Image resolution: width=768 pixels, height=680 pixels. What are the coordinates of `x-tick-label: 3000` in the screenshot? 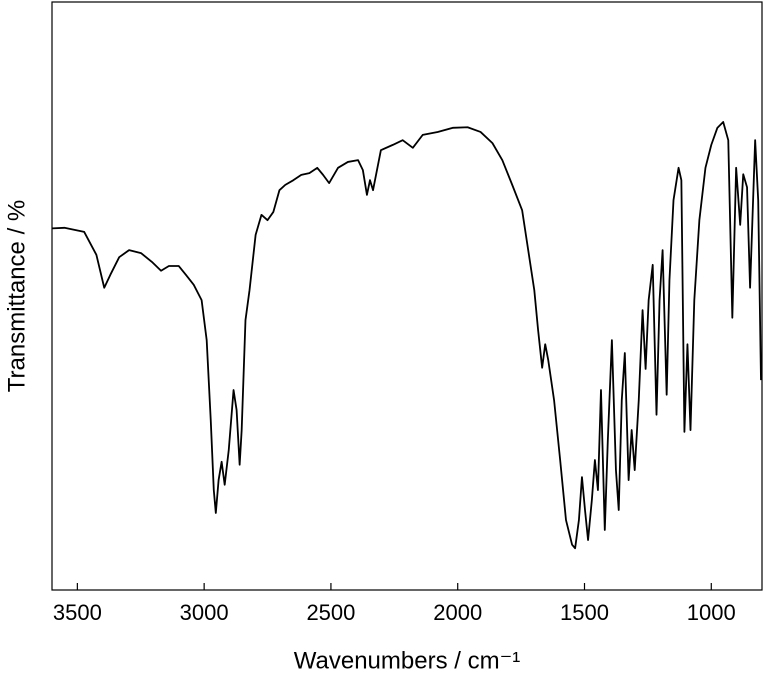 It's located at (204, 612).